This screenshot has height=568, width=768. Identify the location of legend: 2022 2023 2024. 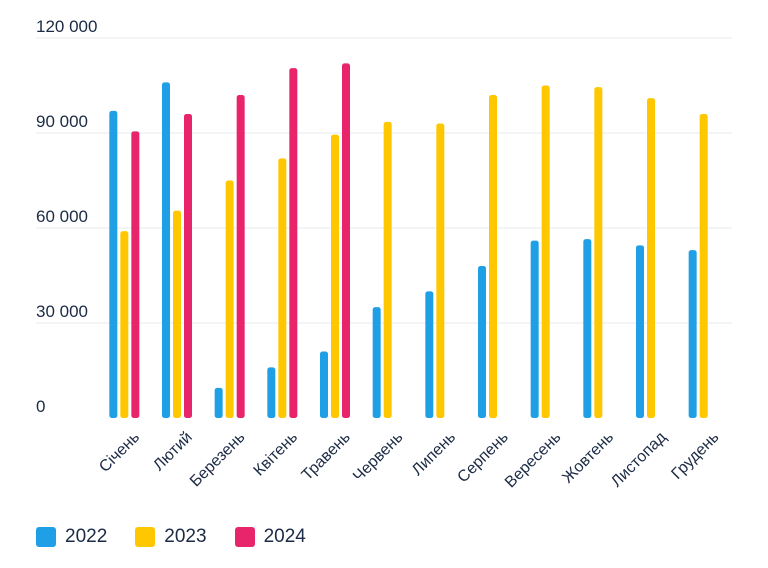
(171, 537).